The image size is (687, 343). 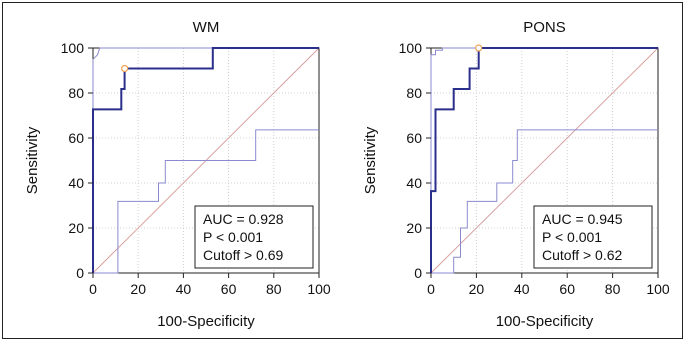 What do you see at coordinates (243, 219) in the screenshot?
I see `stats-line: AUC = 0.928` at bounding box center [243, 219].